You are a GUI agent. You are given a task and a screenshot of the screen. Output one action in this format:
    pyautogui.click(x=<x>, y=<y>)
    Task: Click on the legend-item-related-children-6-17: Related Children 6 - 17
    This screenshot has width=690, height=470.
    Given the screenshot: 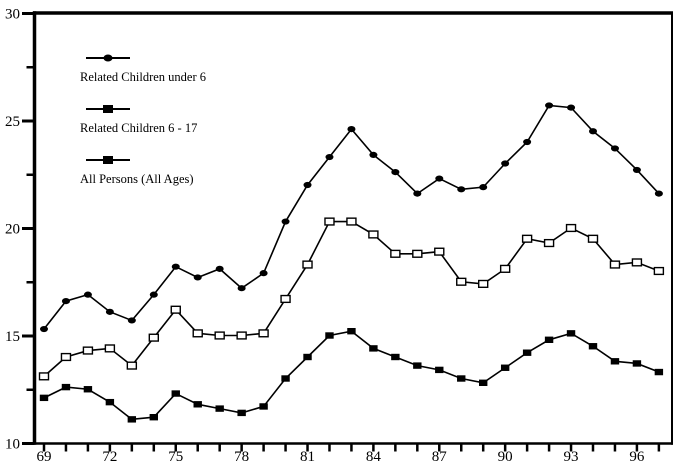 What is the action you would take?
    pyautogui.click(x=138, y=118)
    